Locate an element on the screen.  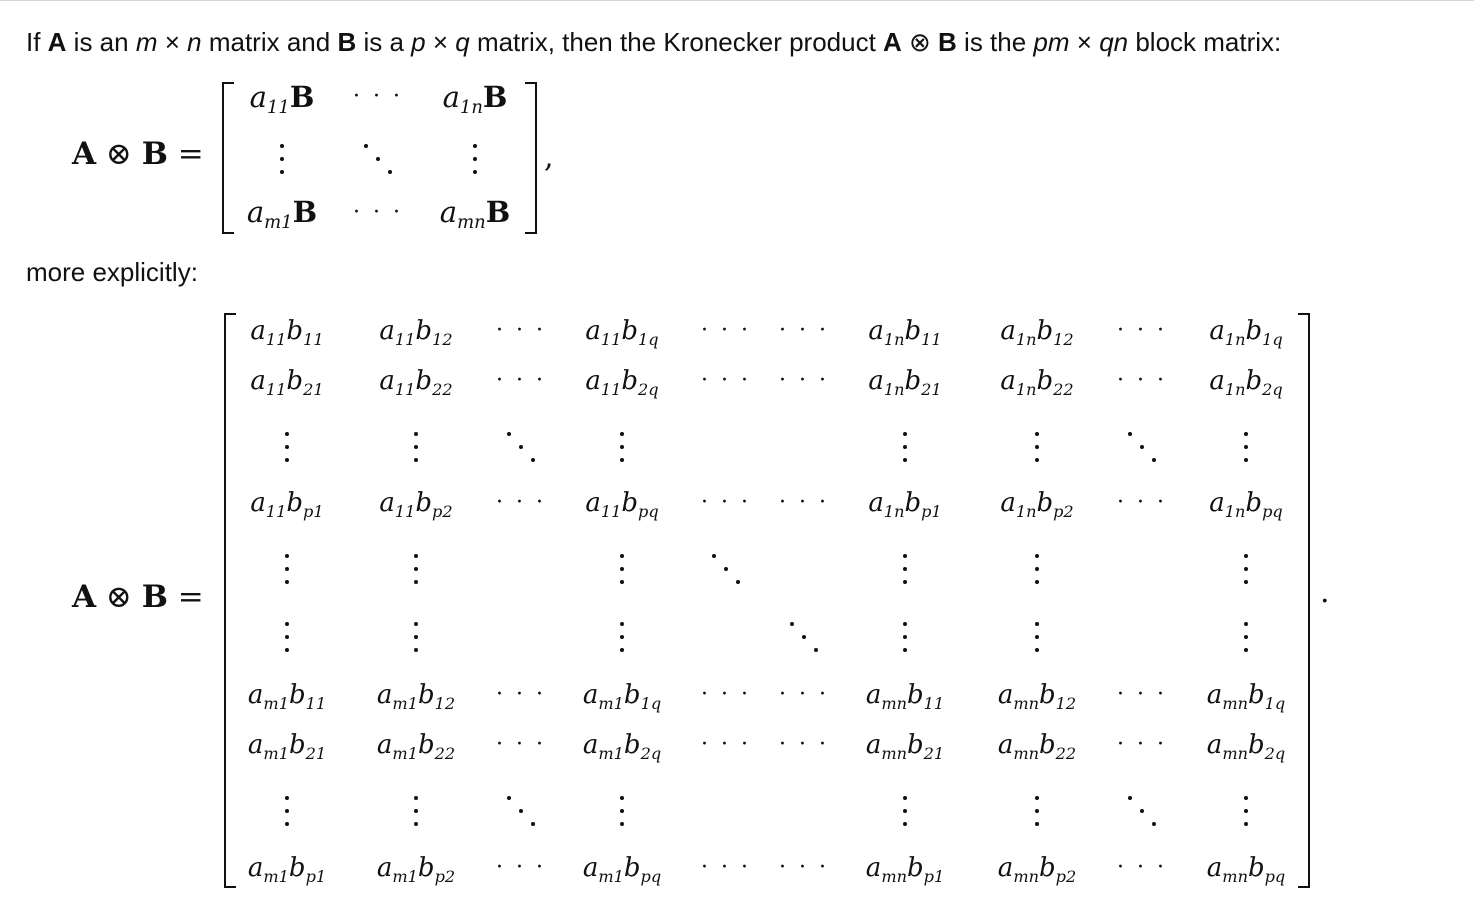
matrix-entry: amnbpq is located at coordinates (1246, 869).